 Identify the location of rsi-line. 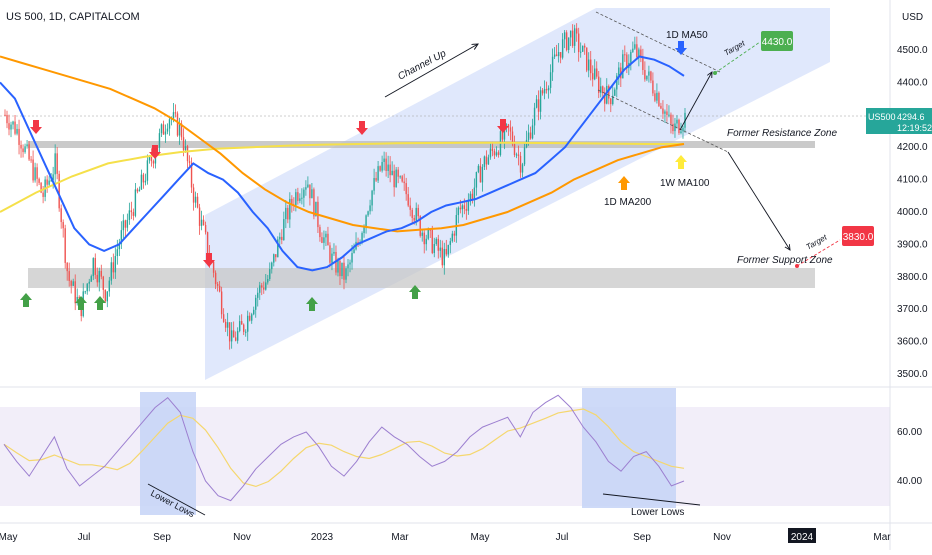
(344, 448).